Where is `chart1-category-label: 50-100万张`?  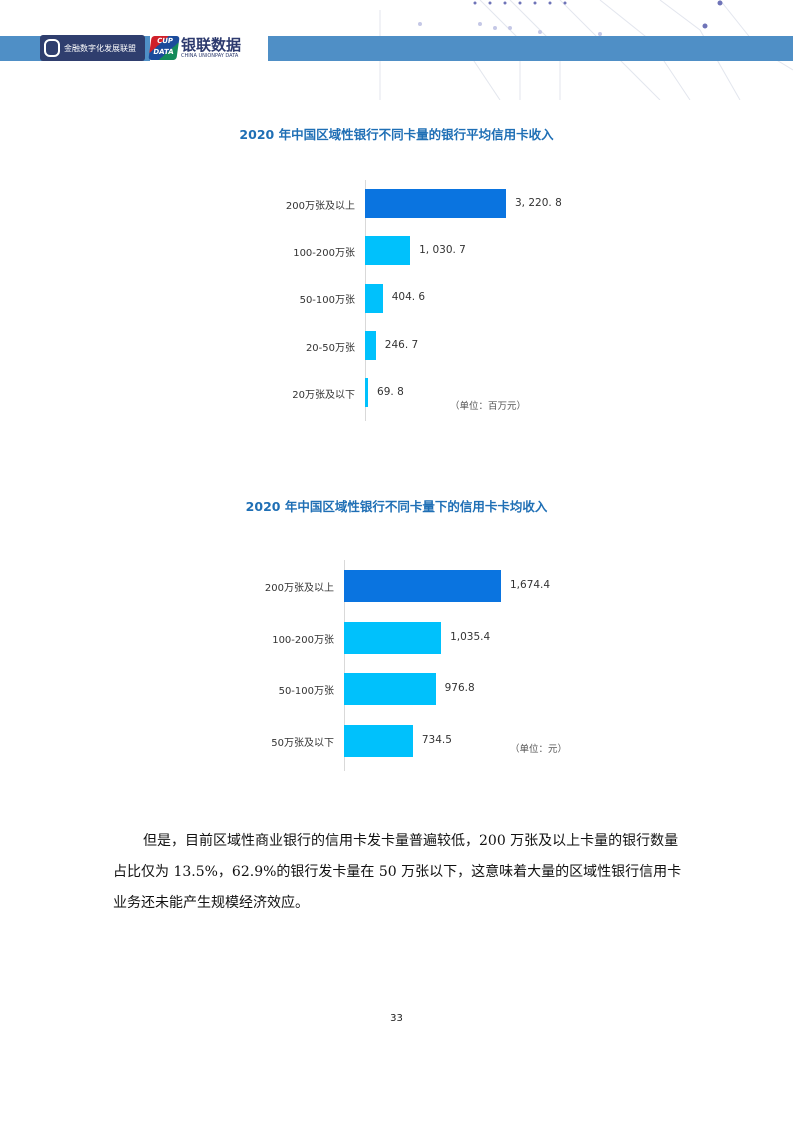
chart1-category-label: 50-100万张 is located at coordinates (327, 301).